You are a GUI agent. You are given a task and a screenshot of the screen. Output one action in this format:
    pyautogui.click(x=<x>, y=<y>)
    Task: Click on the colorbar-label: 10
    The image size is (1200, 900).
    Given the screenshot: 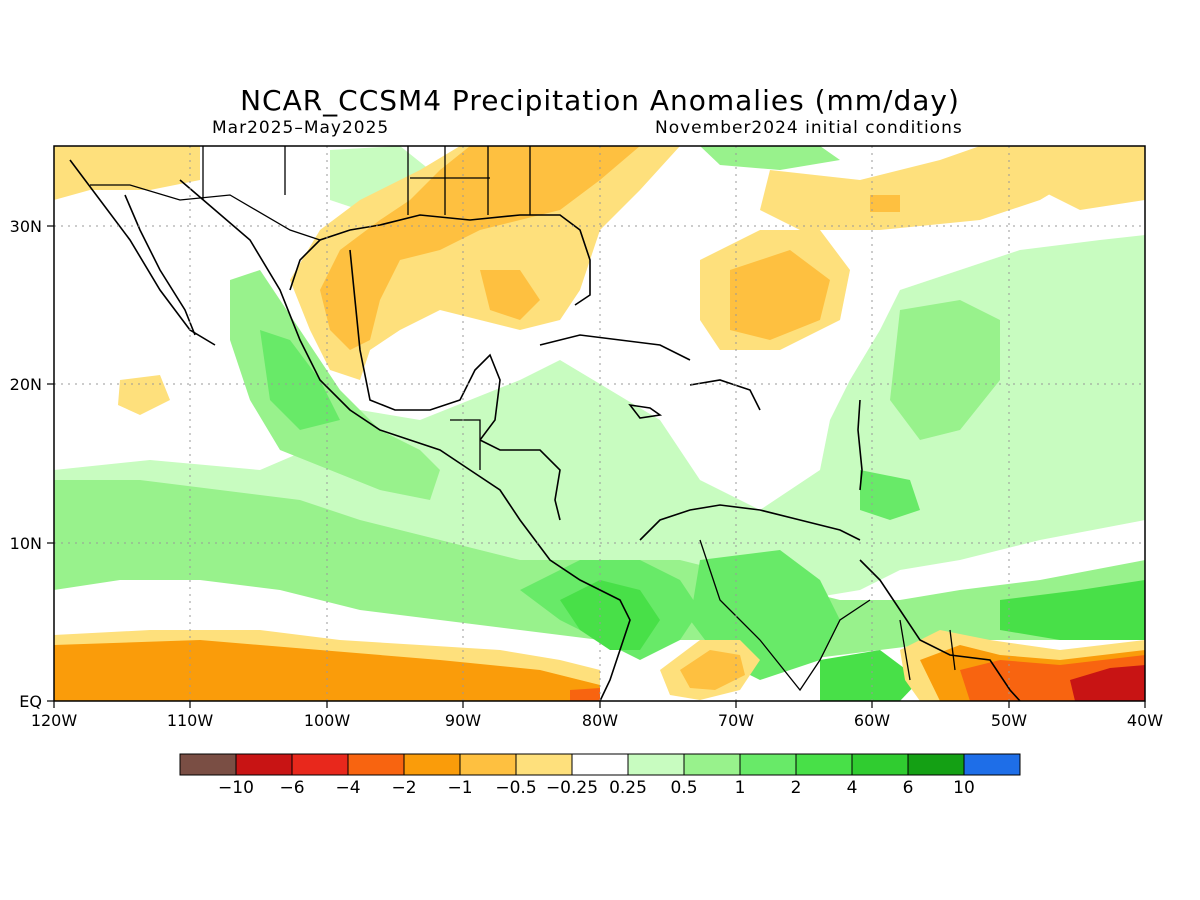 What is the action you would take?
    pyautogui.click(x=964, y=788)
    